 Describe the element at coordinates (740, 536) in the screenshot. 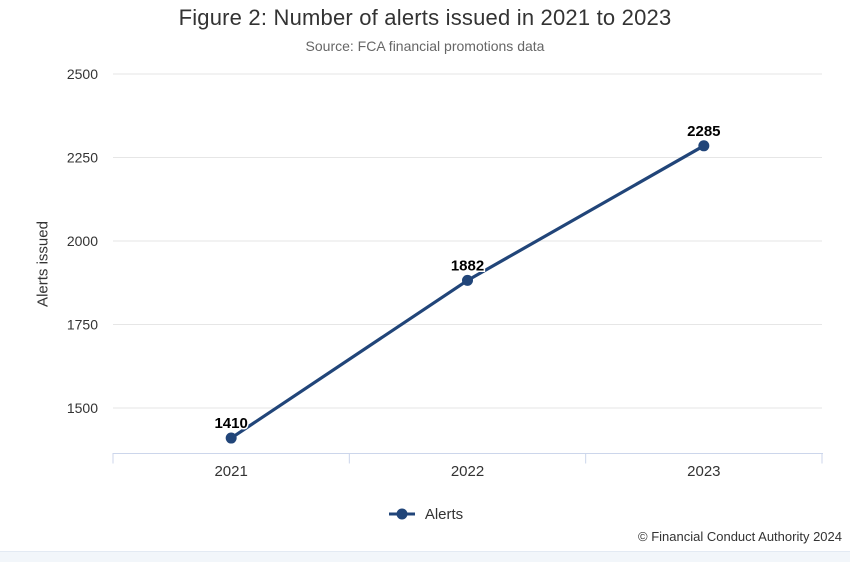

I see `copyright-text: © Financial Conduct Authority 2024` at that location.